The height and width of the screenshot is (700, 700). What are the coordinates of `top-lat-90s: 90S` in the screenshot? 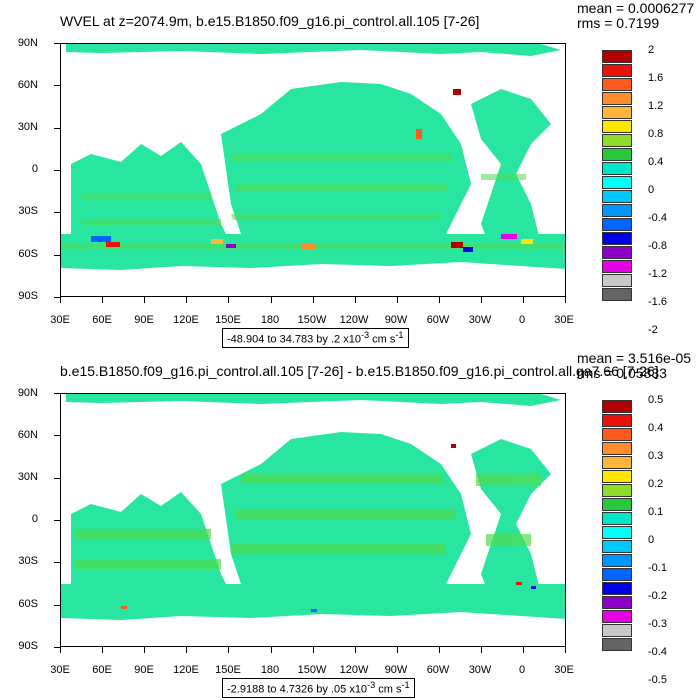 It's located at (28, 296).